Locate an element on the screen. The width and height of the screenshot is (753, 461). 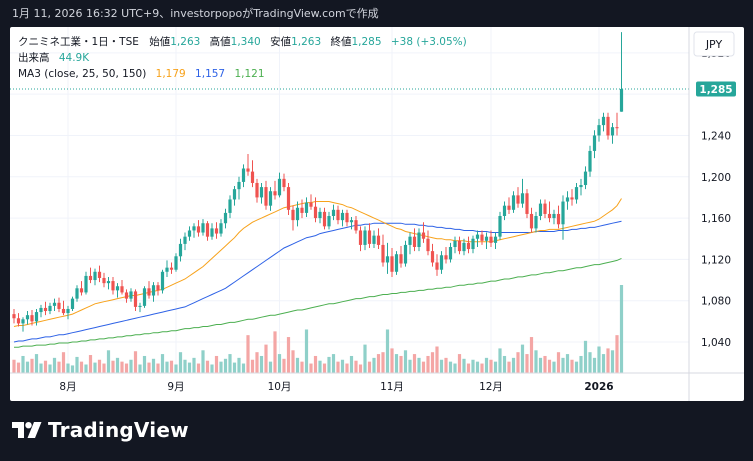
time-tick-label: 10月 is located at coordinates (280, 387).